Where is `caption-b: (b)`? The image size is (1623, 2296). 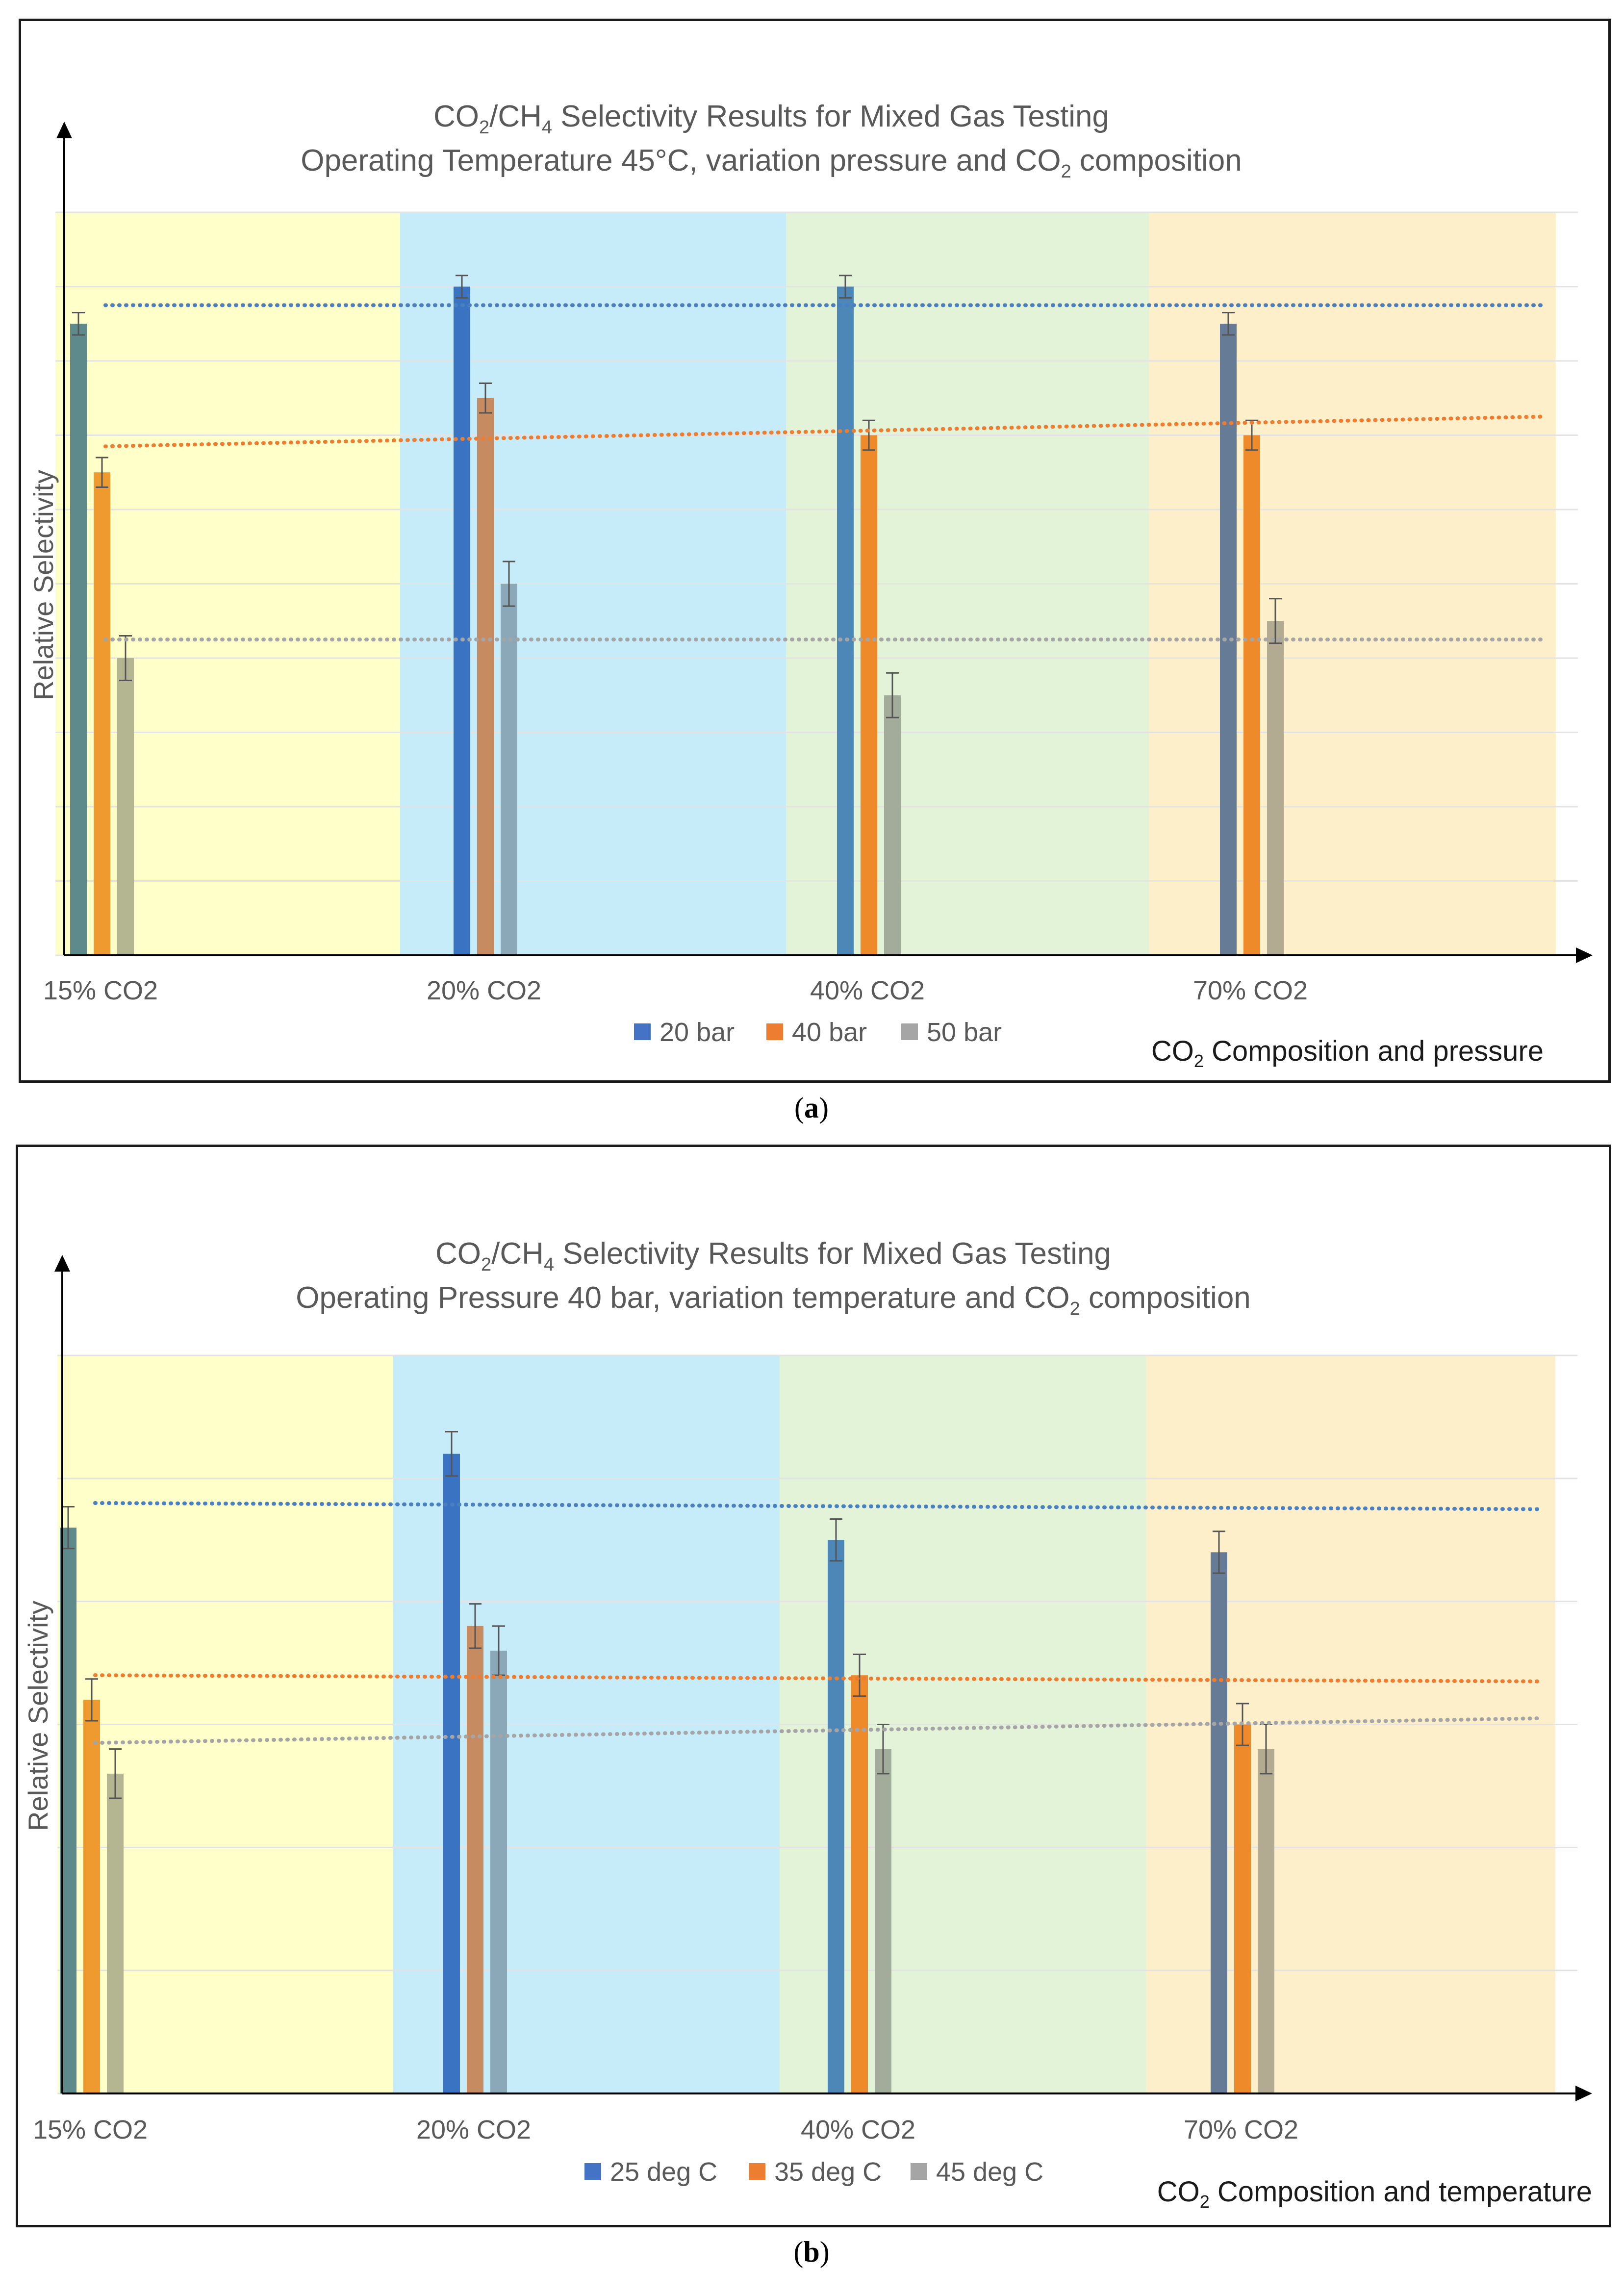
caption-b: (b) is located at coordinates (812, 2252).